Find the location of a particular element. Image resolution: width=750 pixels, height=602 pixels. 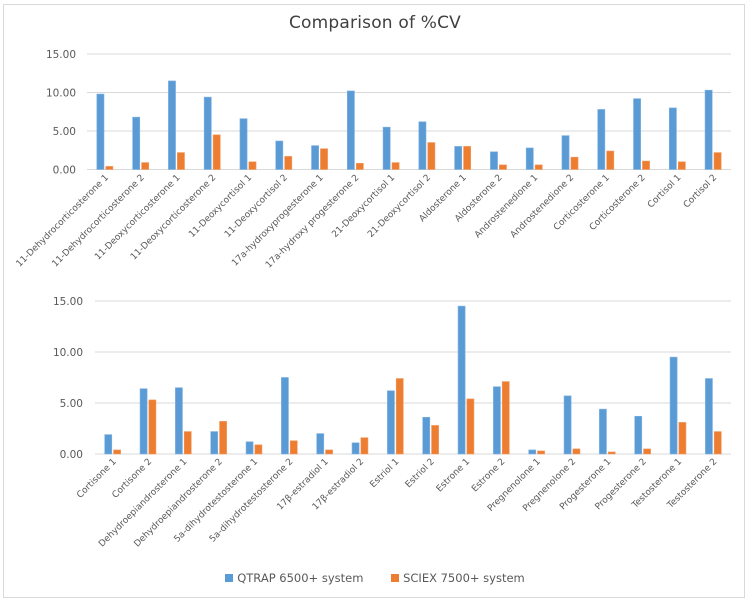

legend-label-qtrap: QTRAP 6500+ system is located at coordinates (300, 578).